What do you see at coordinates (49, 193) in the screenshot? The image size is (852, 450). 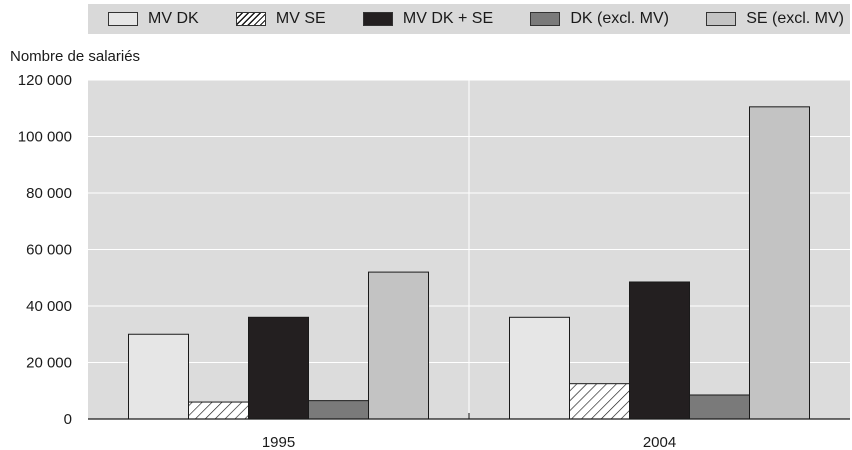 I see `y-tick-label: 80 000` at bounding box center [49, 193].